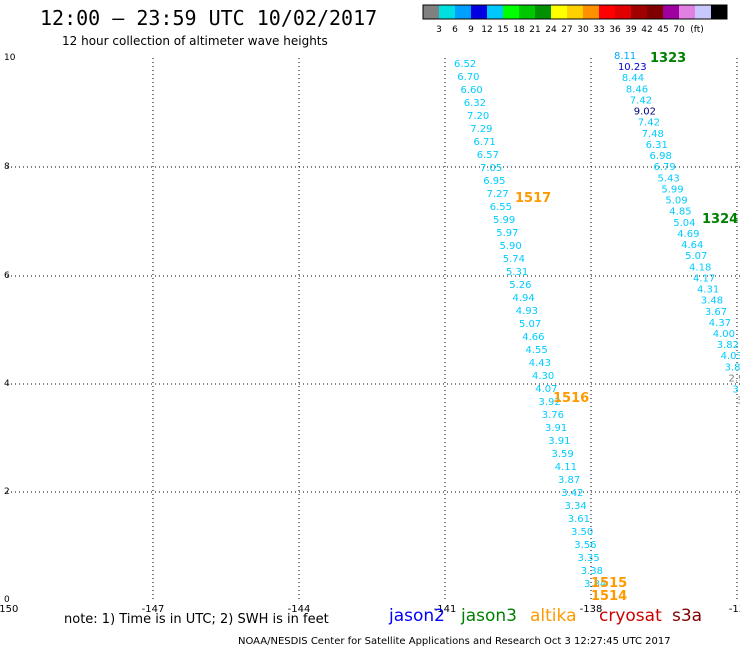 This screenshot has height=650, width=740. What do you see at coordinates (704, 278) in the screenshot?
I see `swh-value: 4.17` at bounding box center [704, 278].